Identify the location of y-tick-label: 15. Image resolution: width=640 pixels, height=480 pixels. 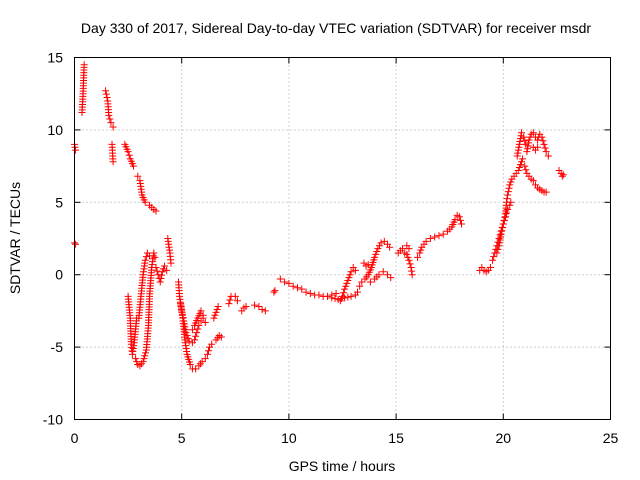
(55, 58).